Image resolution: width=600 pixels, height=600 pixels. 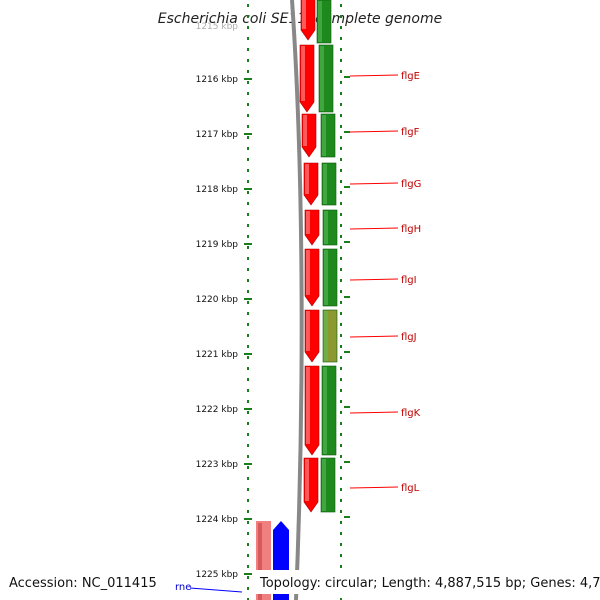 I want to click on cds-track, so click(x=309, y=256).